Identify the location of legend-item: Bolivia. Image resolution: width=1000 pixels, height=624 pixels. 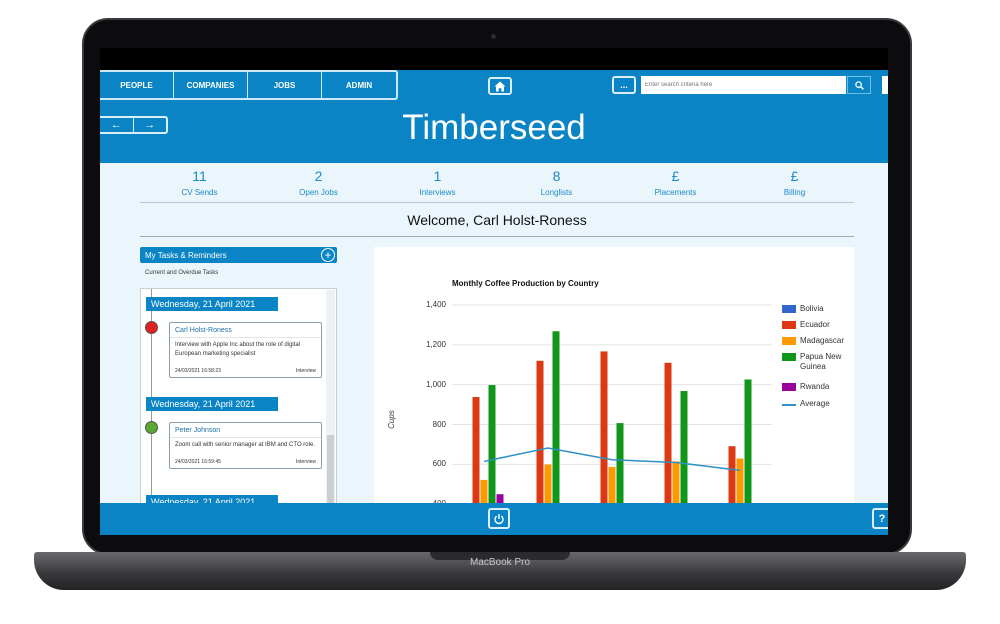
(818, 309).